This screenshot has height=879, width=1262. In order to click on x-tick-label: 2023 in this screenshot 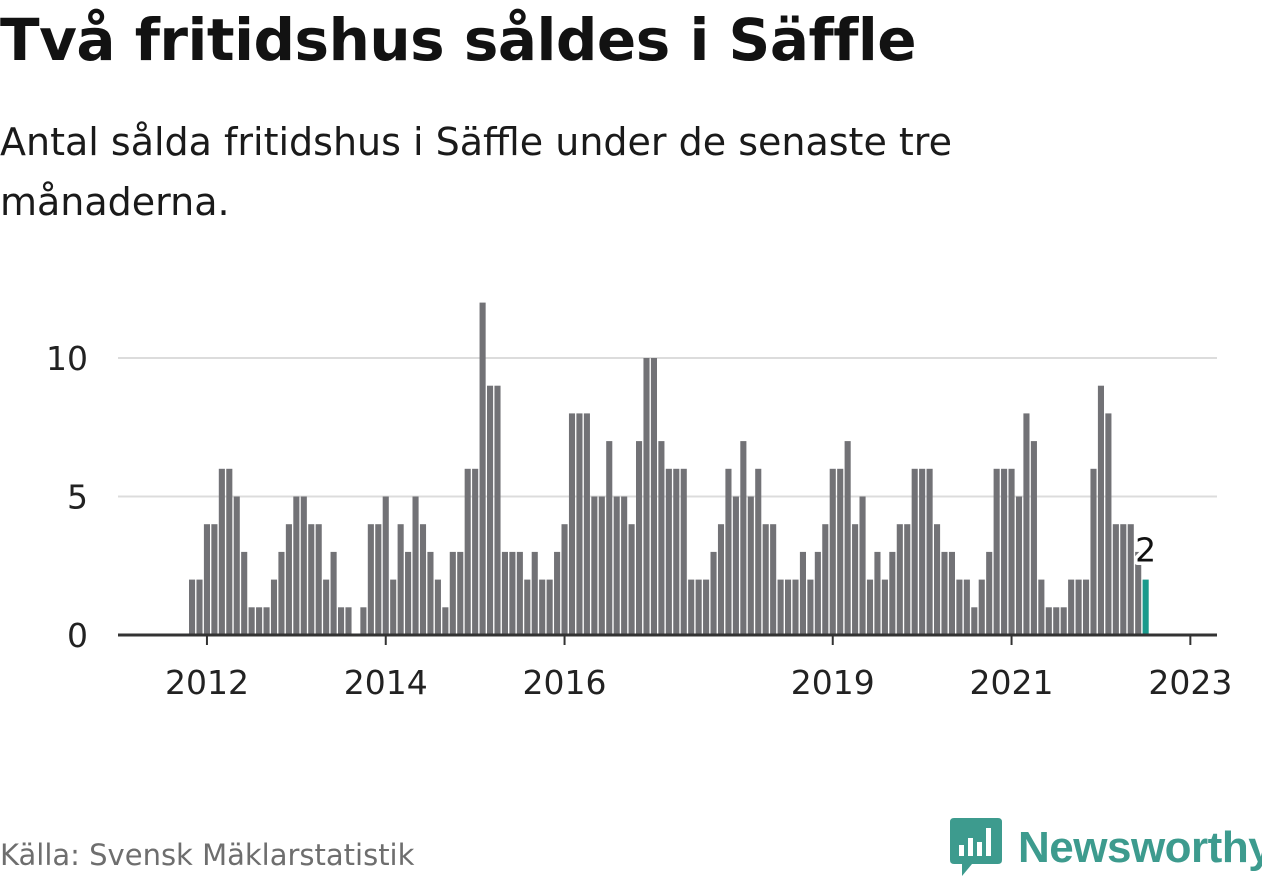, I will do `click(1190, 682)`.